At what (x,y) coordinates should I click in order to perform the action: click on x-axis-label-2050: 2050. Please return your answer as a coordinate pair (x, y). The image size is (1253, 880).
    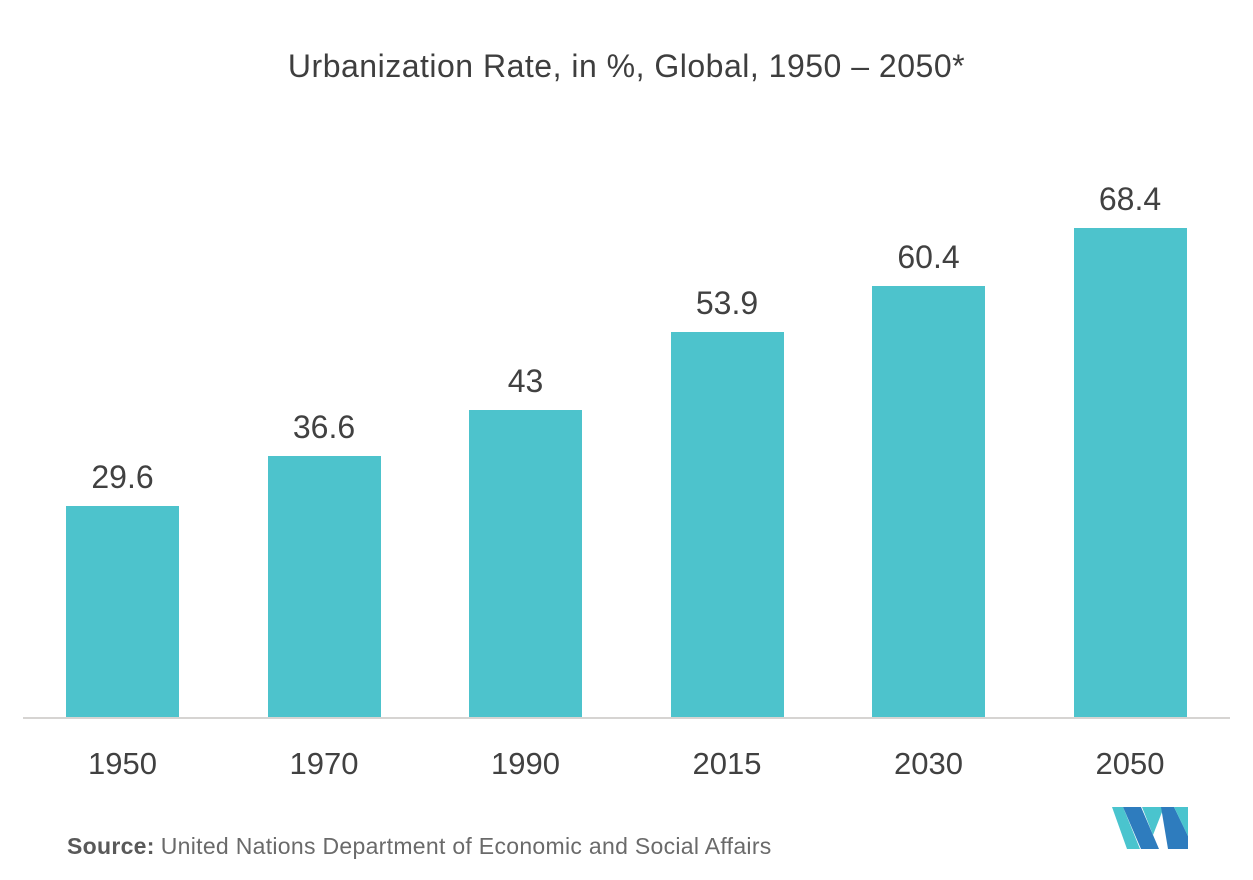
    Looking at the image, I should click on (1130, 763).